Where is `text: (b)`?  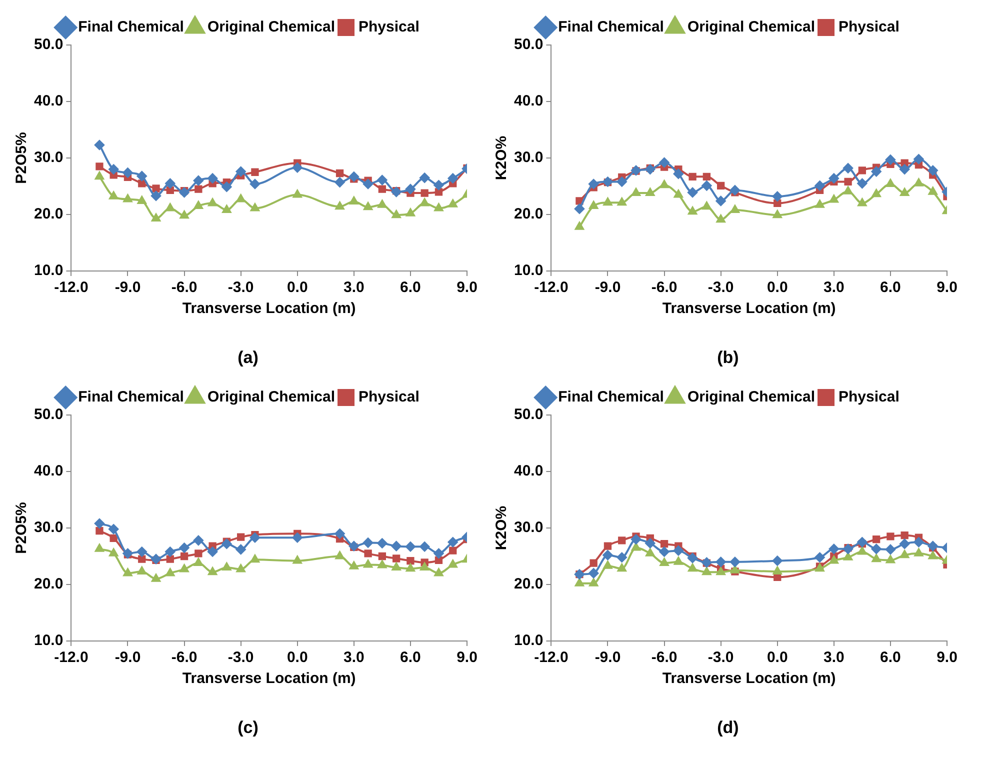
text: (b) is located at coordinates (728, 358).